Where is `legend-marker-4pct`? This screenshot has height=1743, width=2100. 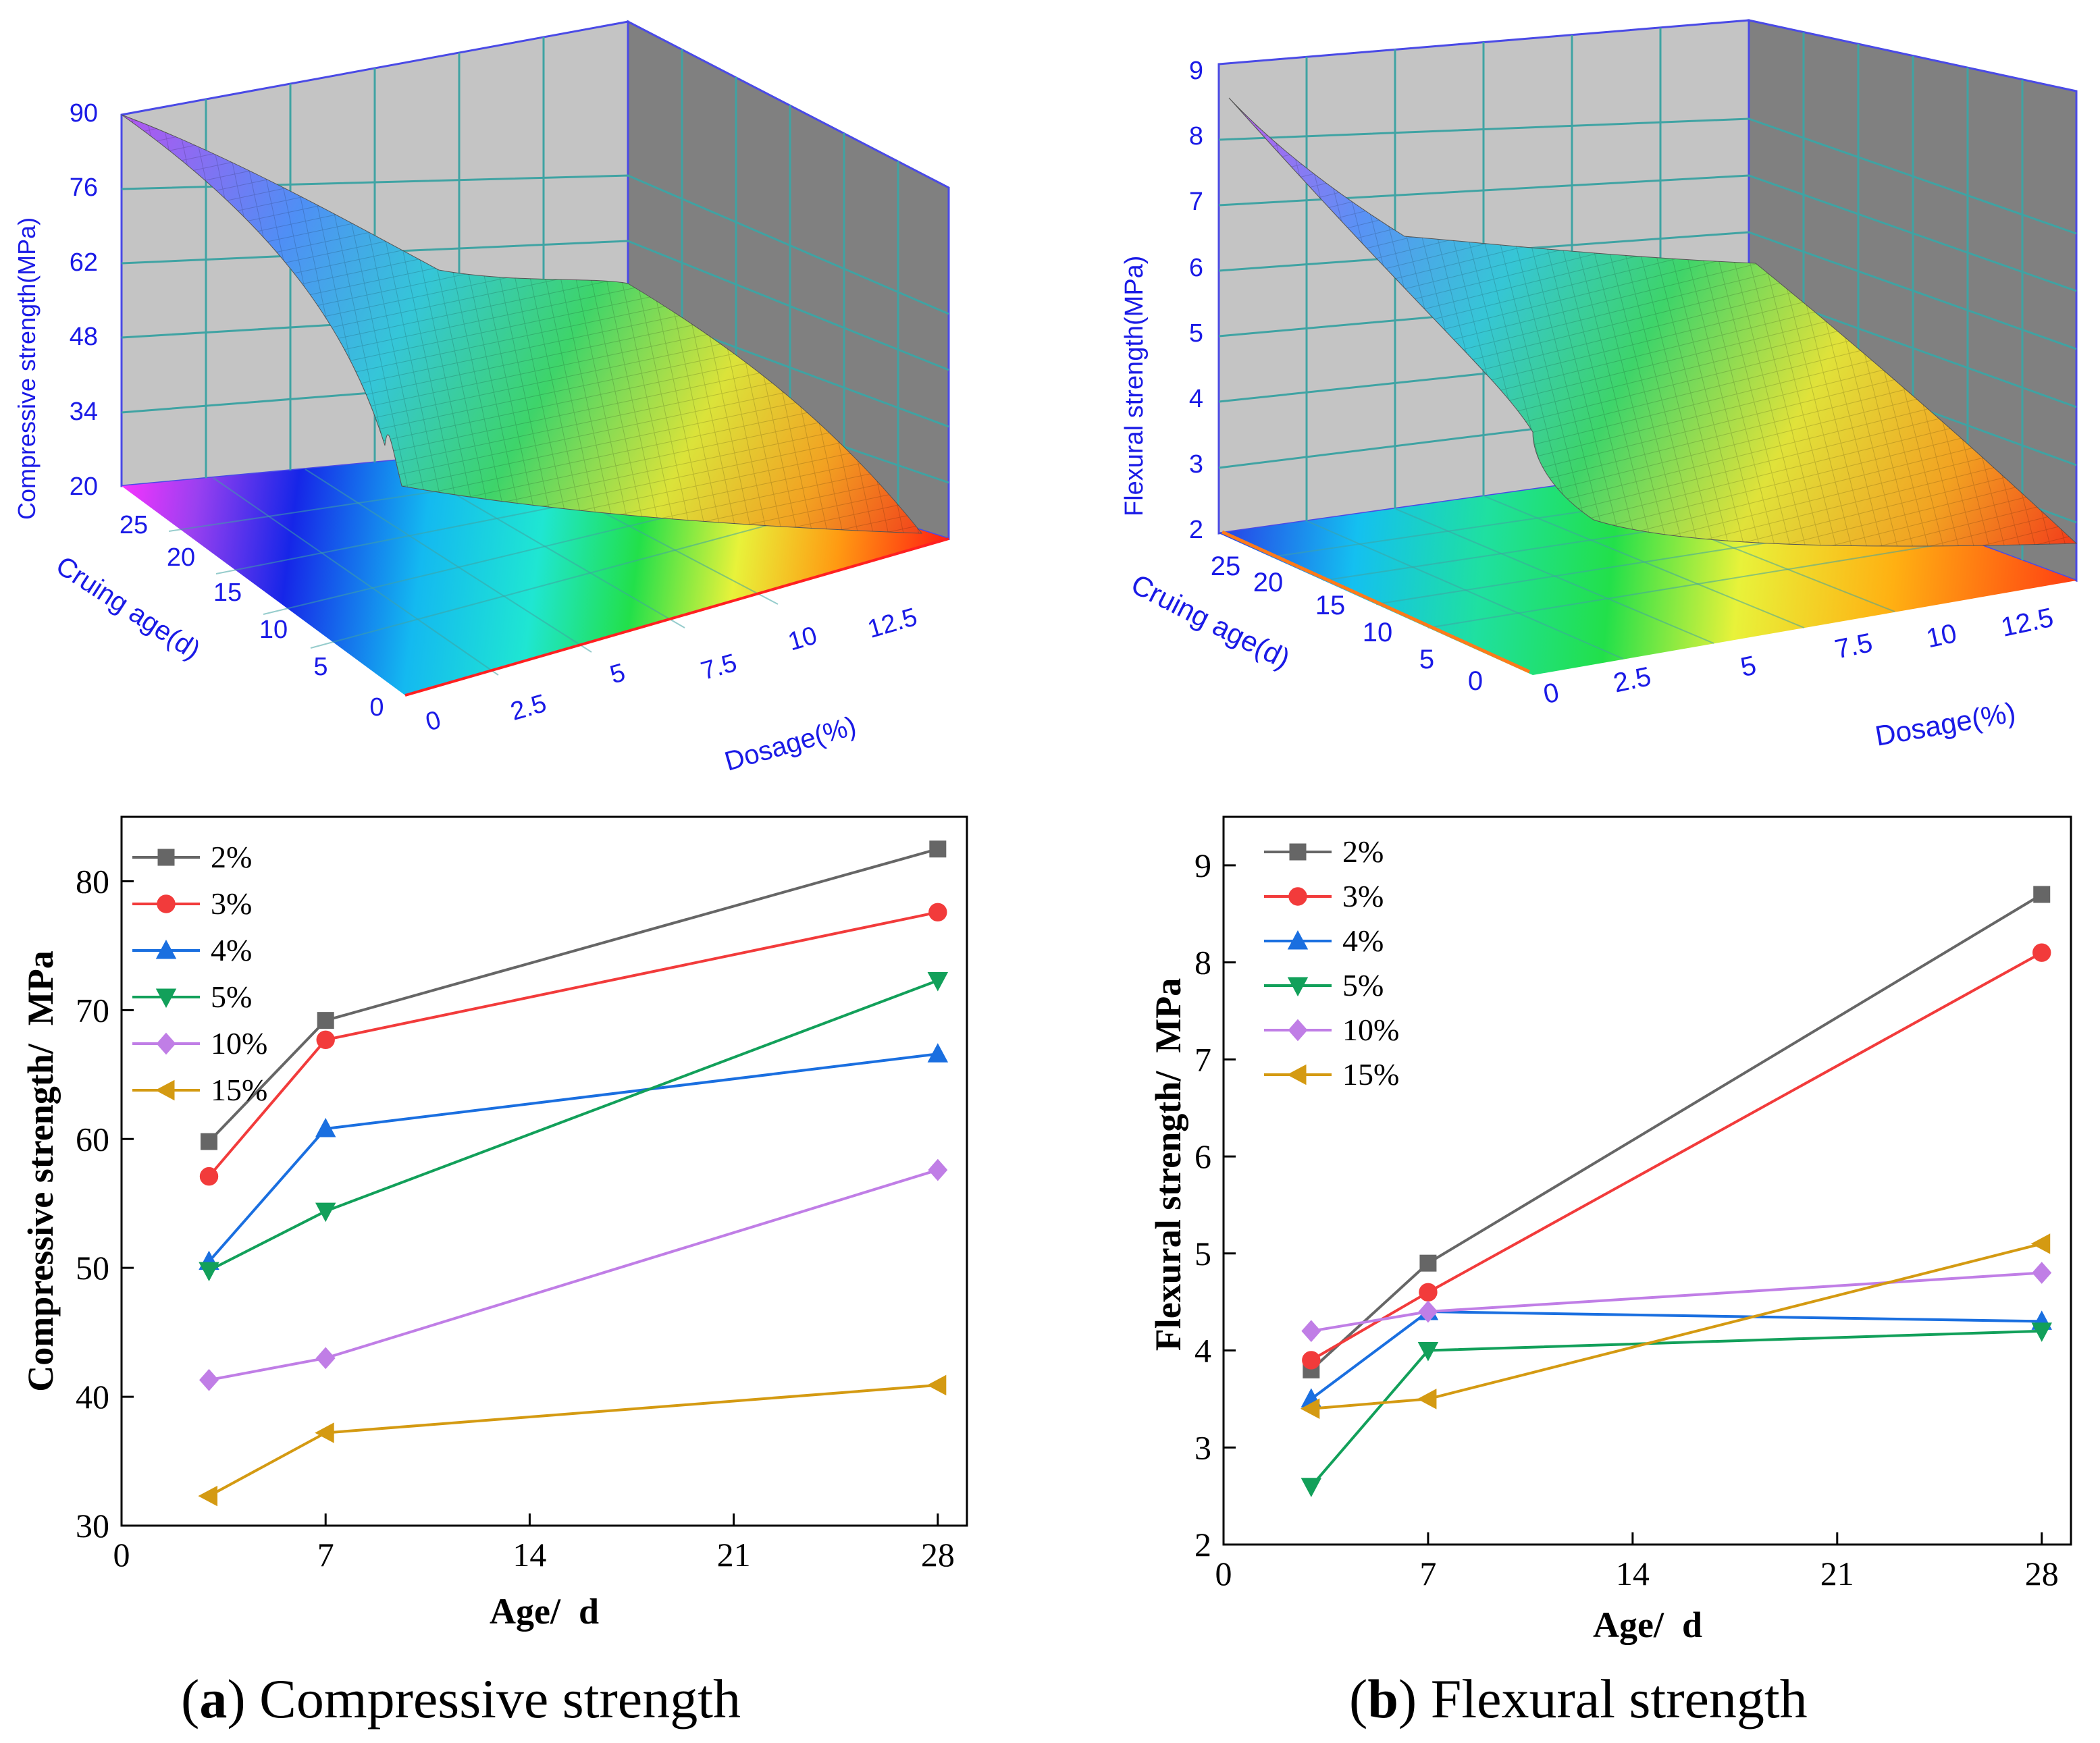
legend-marker-4pct is located at coordinates (166, 949).